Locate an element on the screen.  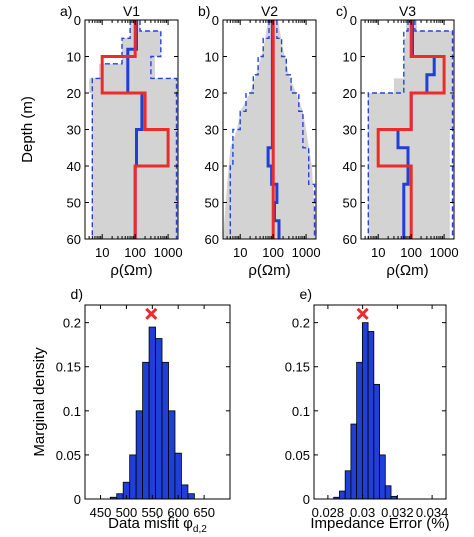
panel-label: b) is located at coordinates (204, 11).